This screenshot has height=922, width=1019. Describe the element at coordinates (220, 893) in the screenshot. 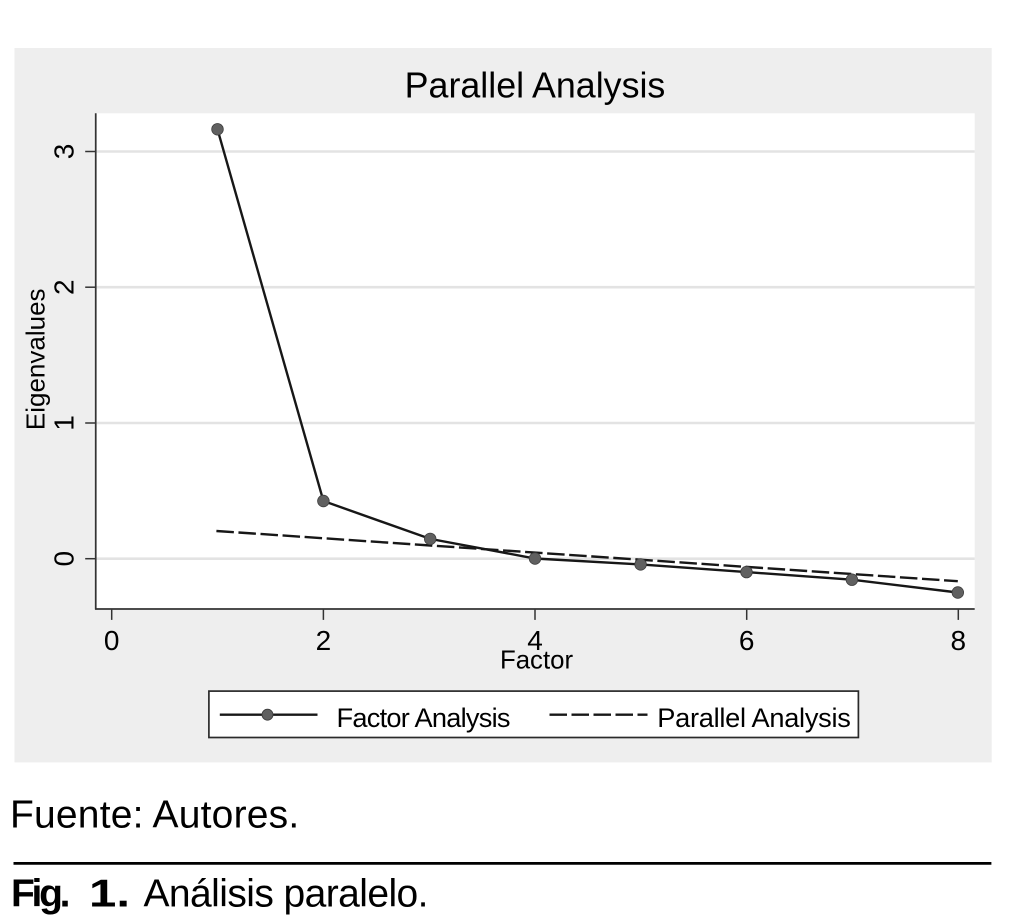

I see `svg-text:Fig.1.Análisis paralelo.: Fig. 1. Análisis paralelo.` at that location.